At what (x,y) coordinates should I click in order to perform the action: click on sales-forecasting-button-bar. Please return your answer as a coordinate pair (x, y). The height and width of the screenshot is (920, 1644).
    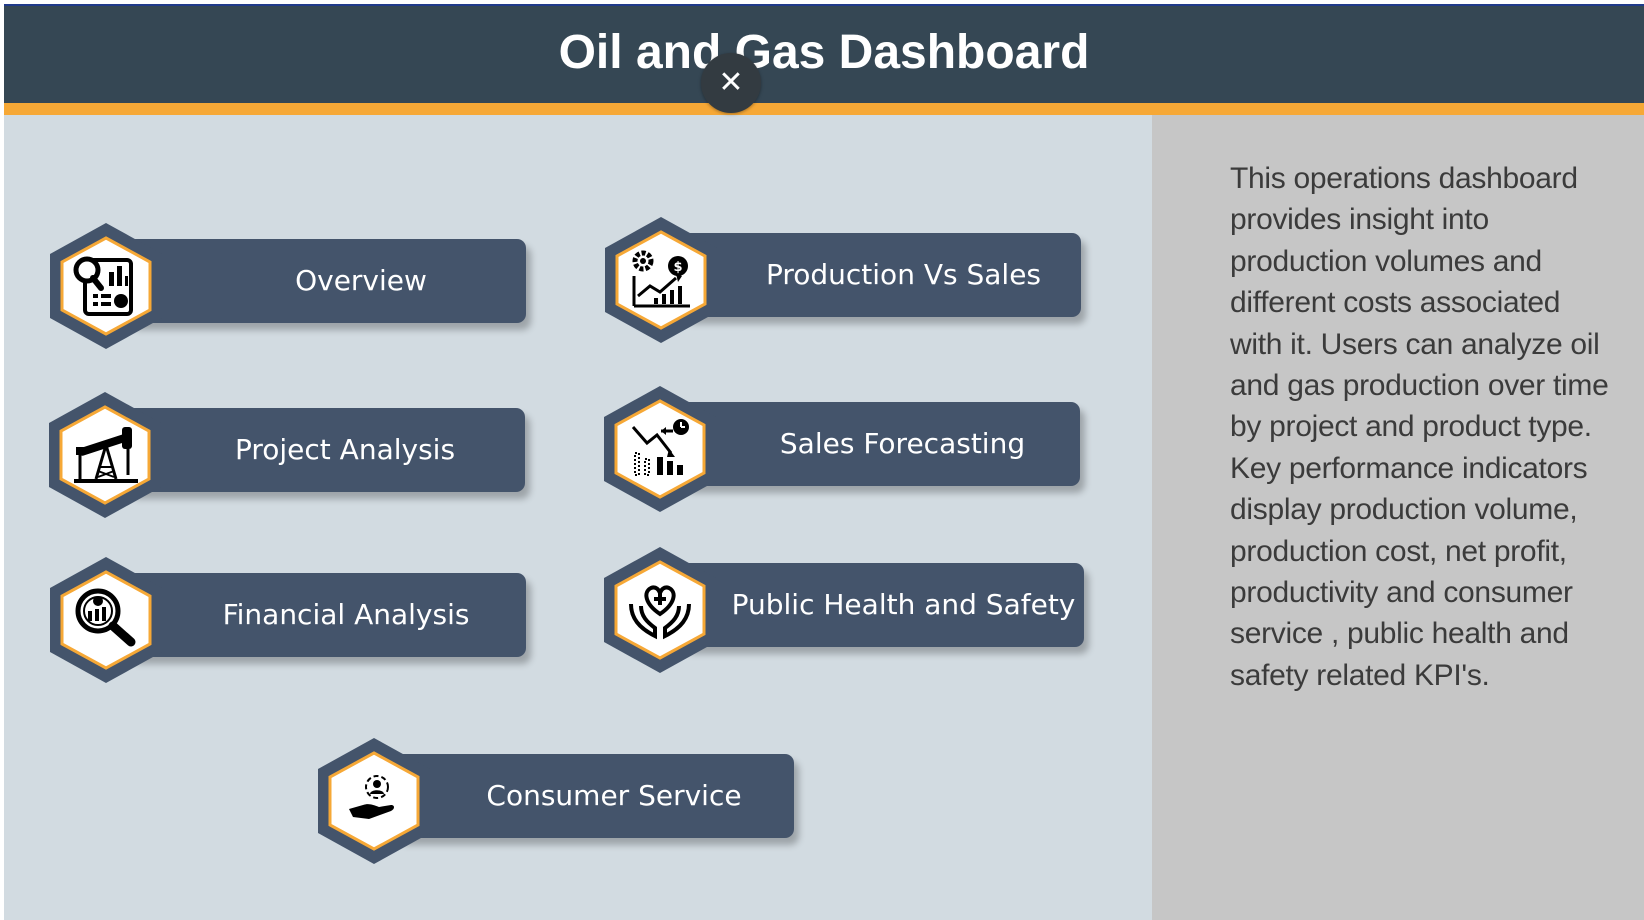
    Looking at the image, I should click on (880, 444).